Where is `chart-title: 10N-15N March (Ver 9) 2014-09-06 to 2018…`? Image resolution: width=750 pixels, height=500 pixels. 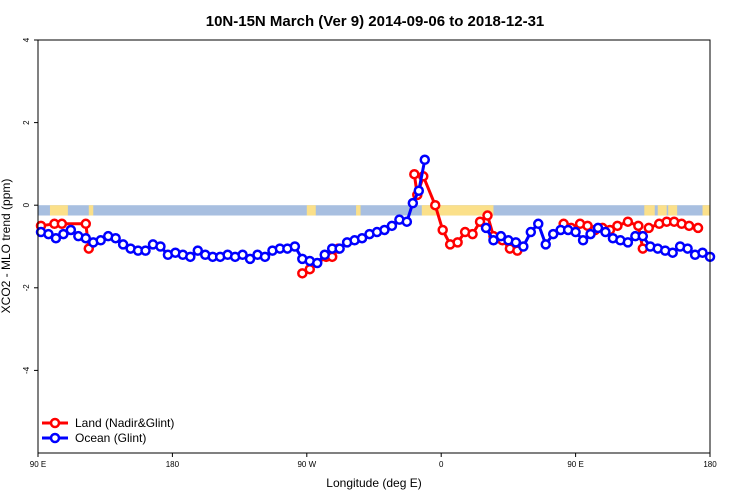
chart-title: 10N-15N March (Ver 9) 2014-09-06 to 2018… is located at coordinates (375, 21).